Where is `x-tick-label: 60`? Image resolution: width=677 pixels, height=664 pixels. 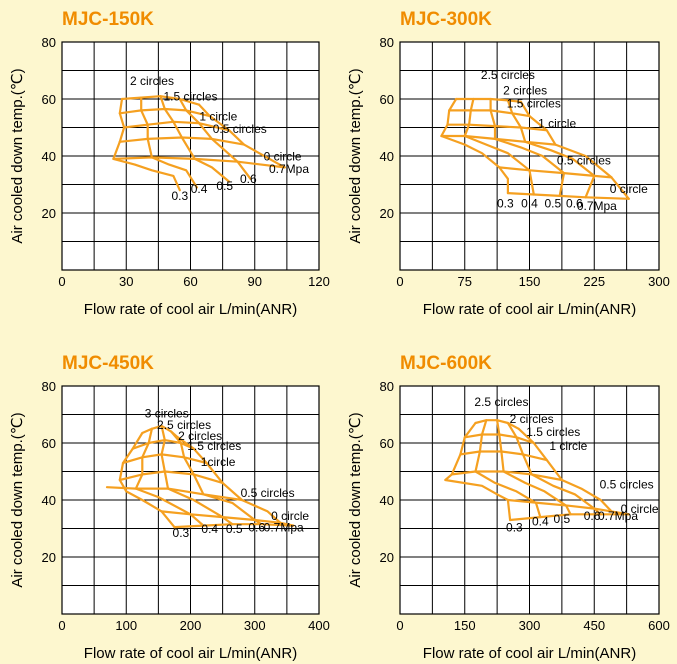 x-tick-label: 60 is located at coordinates (190, 281).